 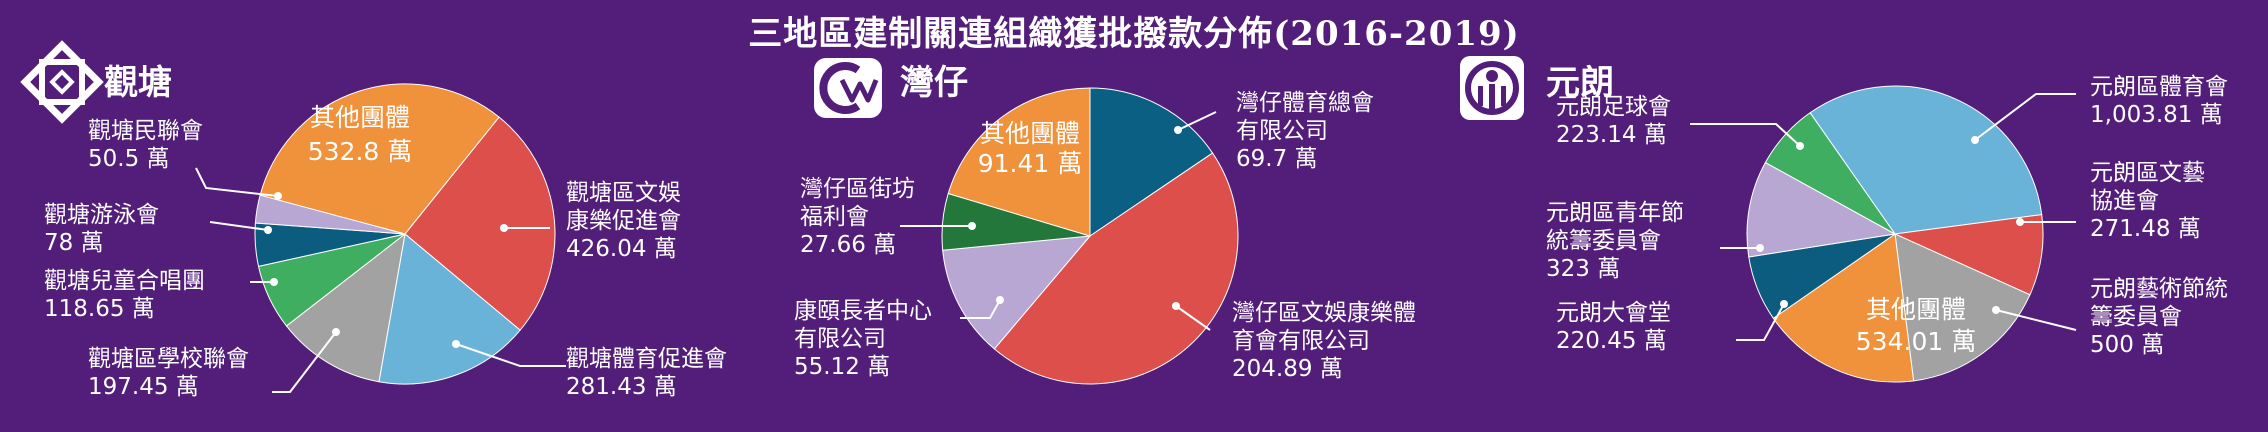 What do you see at coordinates (2159, 289) in the screenshot?
I see `slice-label: 元朗藝術節統` at bounding box center [2159, 289].